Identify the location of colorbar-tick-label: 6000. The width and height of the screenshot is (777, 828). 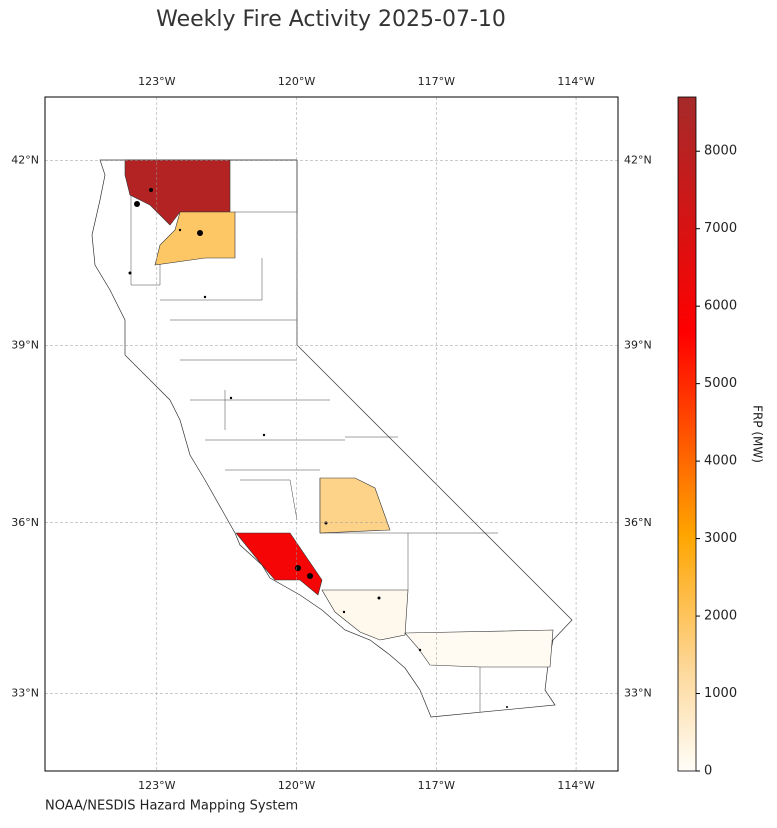
(720, 306).